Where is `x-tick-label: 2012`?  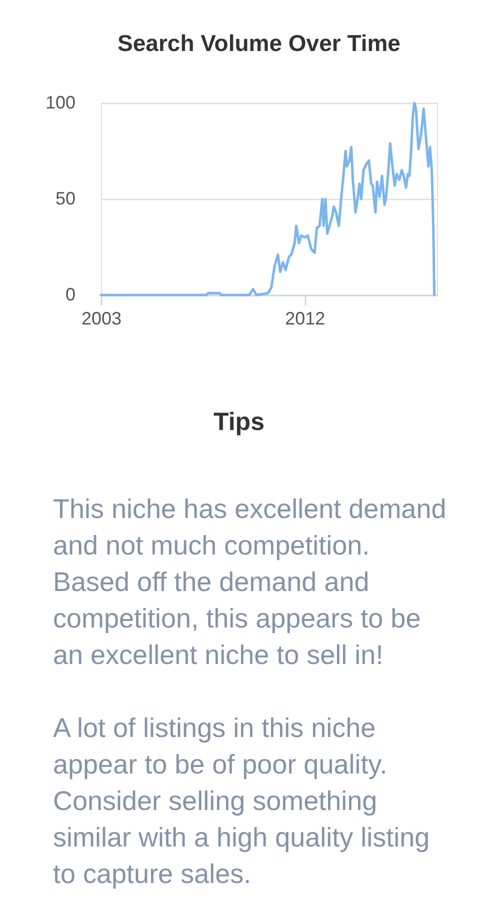
x-tick-label: 2012 is located at coordinates (305, 318).